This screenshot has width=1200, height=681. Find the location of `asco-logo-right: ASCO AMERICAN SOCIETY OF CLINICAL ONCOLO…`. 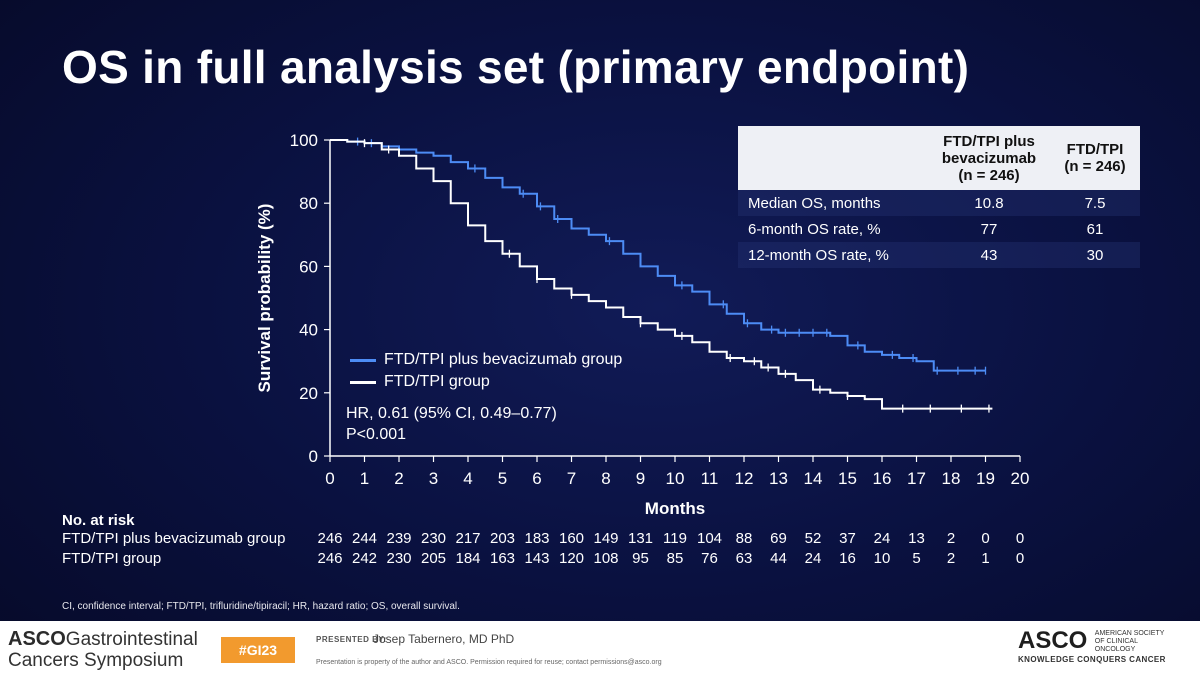

asco-logo-right: ASCO AMERICAN SOCIETY OF CLINICAL ONCOLO… is located at coordinates (1096, 645).